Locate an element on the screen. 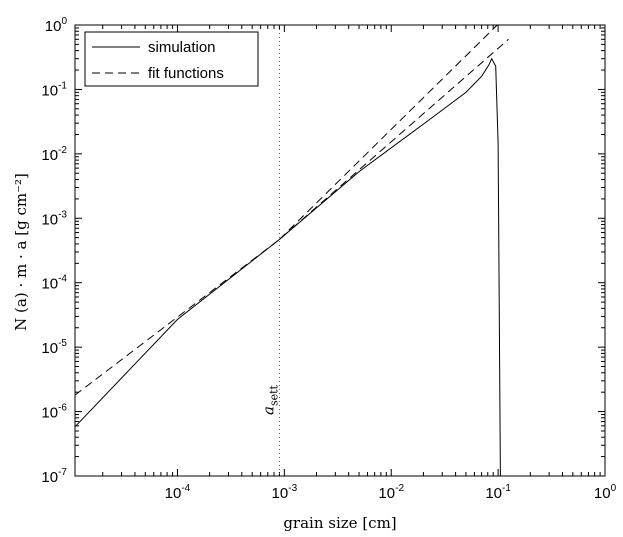 The width and height of the screenshot is (623, 537). y-axis-label: N (a) · m · a [g cm⁻²] is located at coordinates (21, 252).